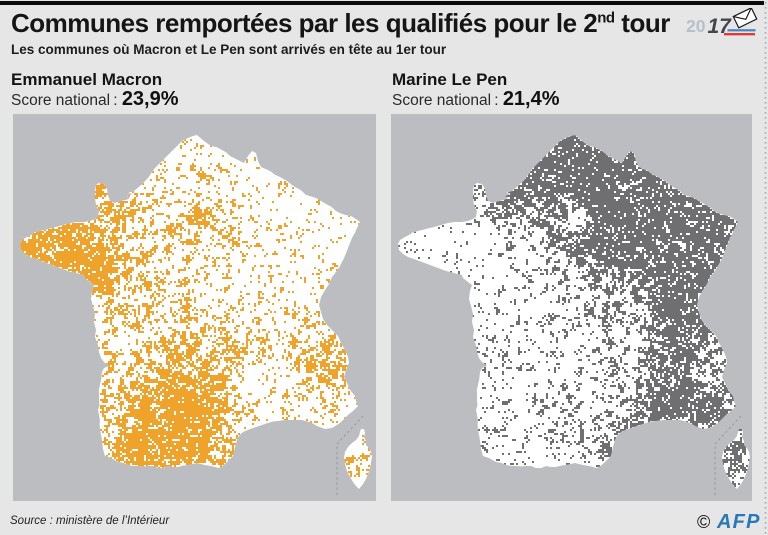 This screenshot has height=535, width=768. I want to click on svg-text: 20, so click(696, 26).